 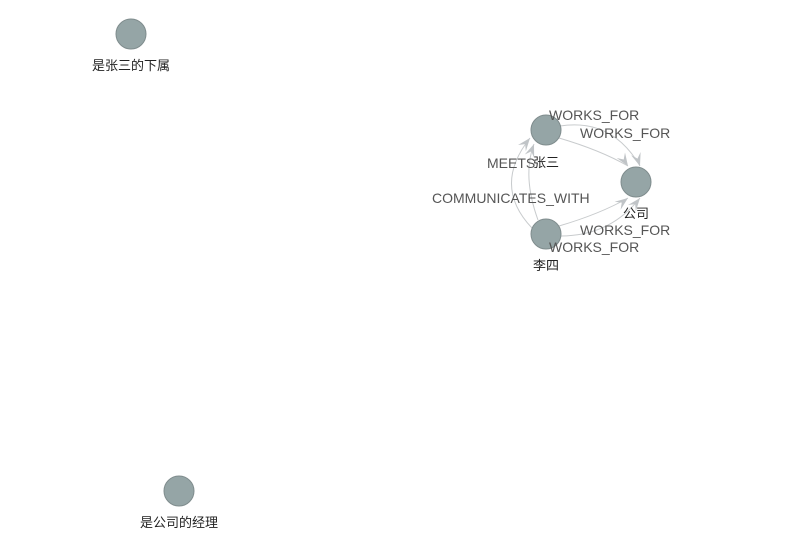 I want to click on node-lisi: 李四, so click(x=546, y=246).